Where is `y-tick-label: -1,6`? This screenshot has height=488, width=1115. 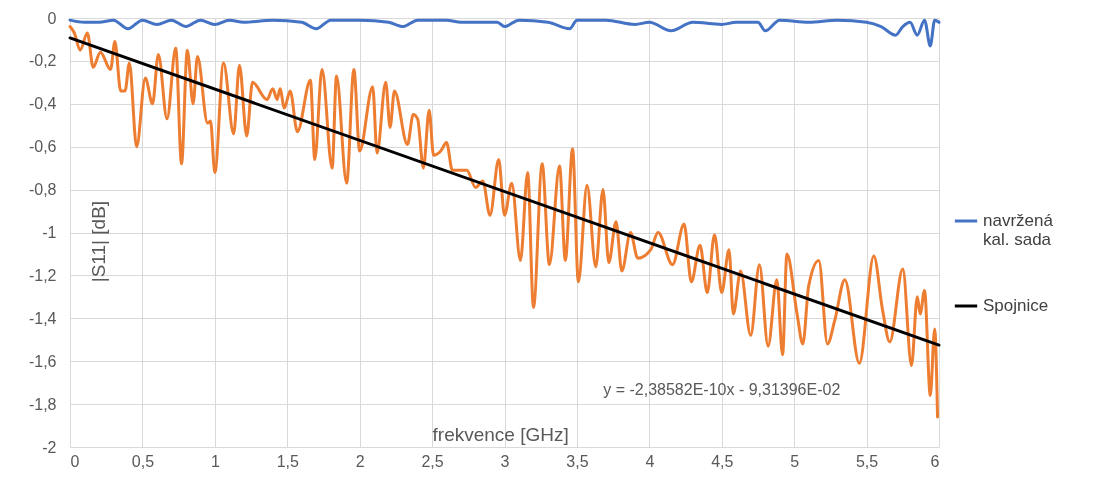 y-tick-label: -1,6 is located at coordinates (42, 361).